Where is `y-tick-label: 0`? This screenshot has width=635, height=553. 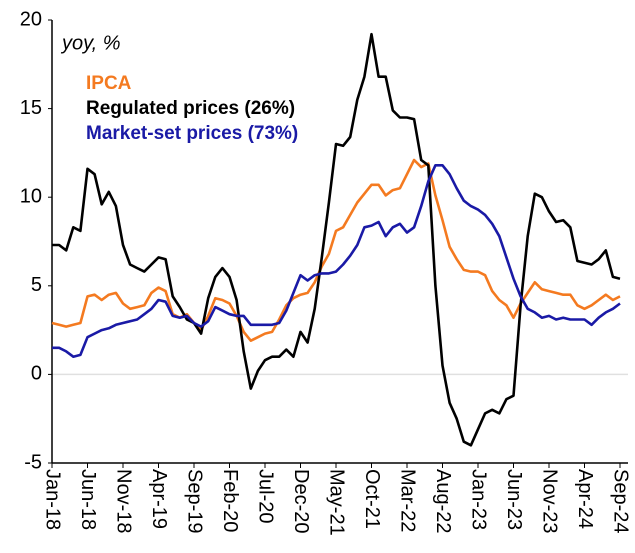 y-tick-label: 0 is located at coordinates (36, 374).